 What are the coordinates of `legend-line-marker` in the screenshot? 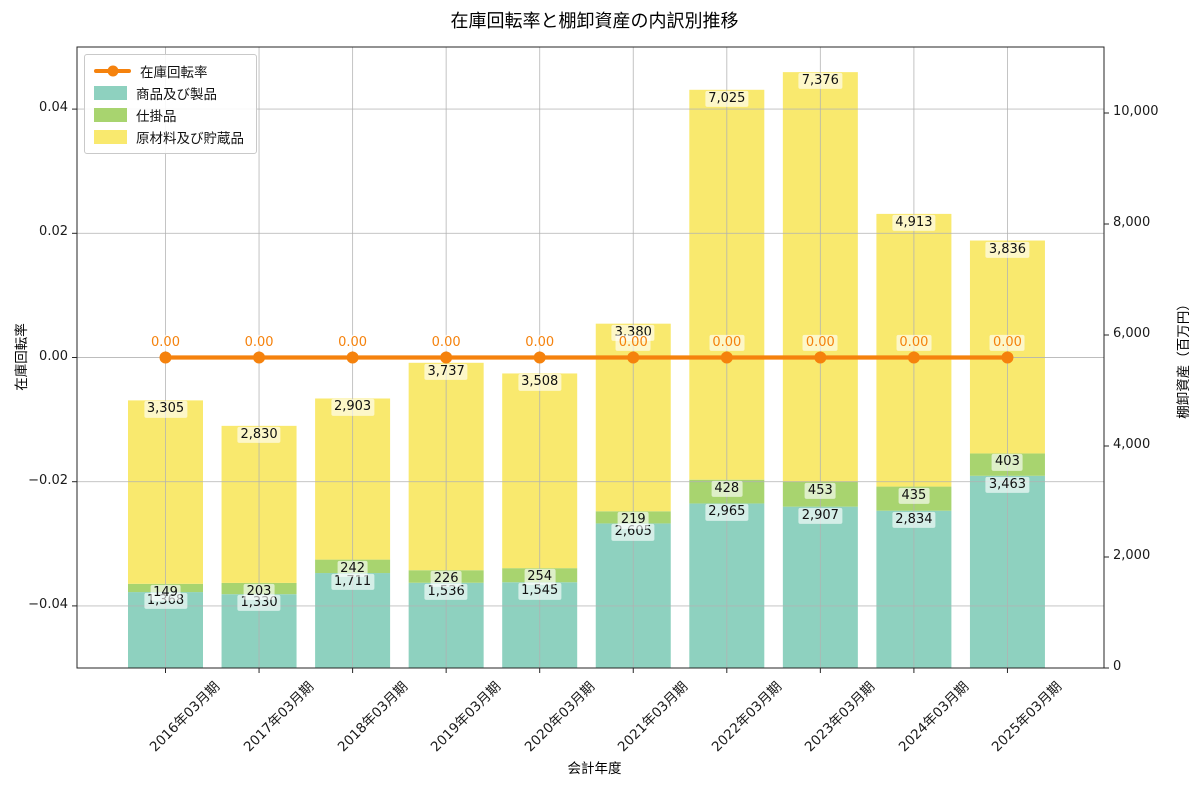 It's located at (112, 71).